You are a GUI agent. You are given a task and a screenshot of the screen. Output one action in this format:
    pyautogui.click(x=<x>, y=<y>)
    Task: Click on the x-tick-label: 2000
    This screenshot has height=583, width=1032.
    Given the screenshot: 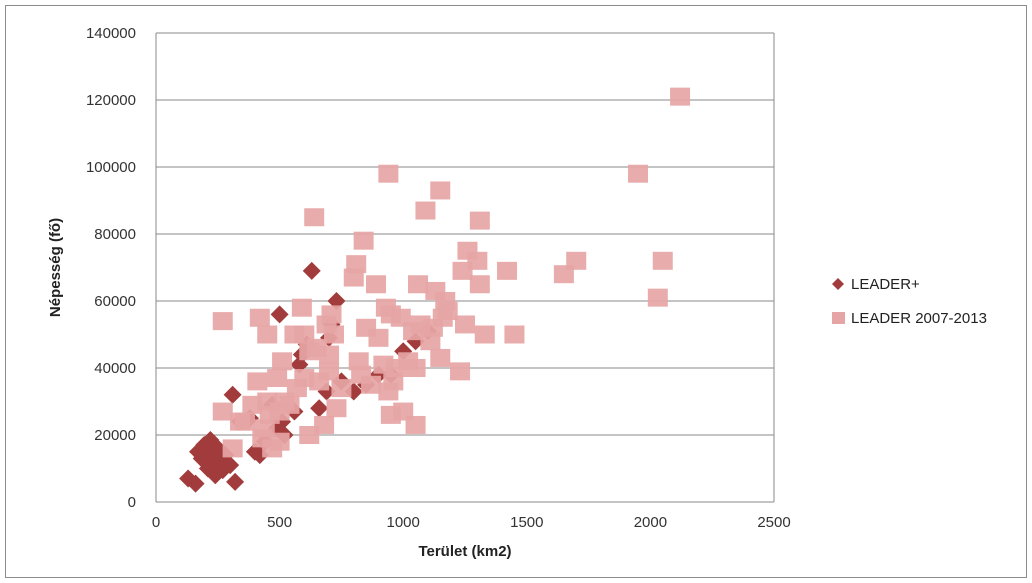 What is the action you would take?
    pyautogui.click(x=650, y=522)
    